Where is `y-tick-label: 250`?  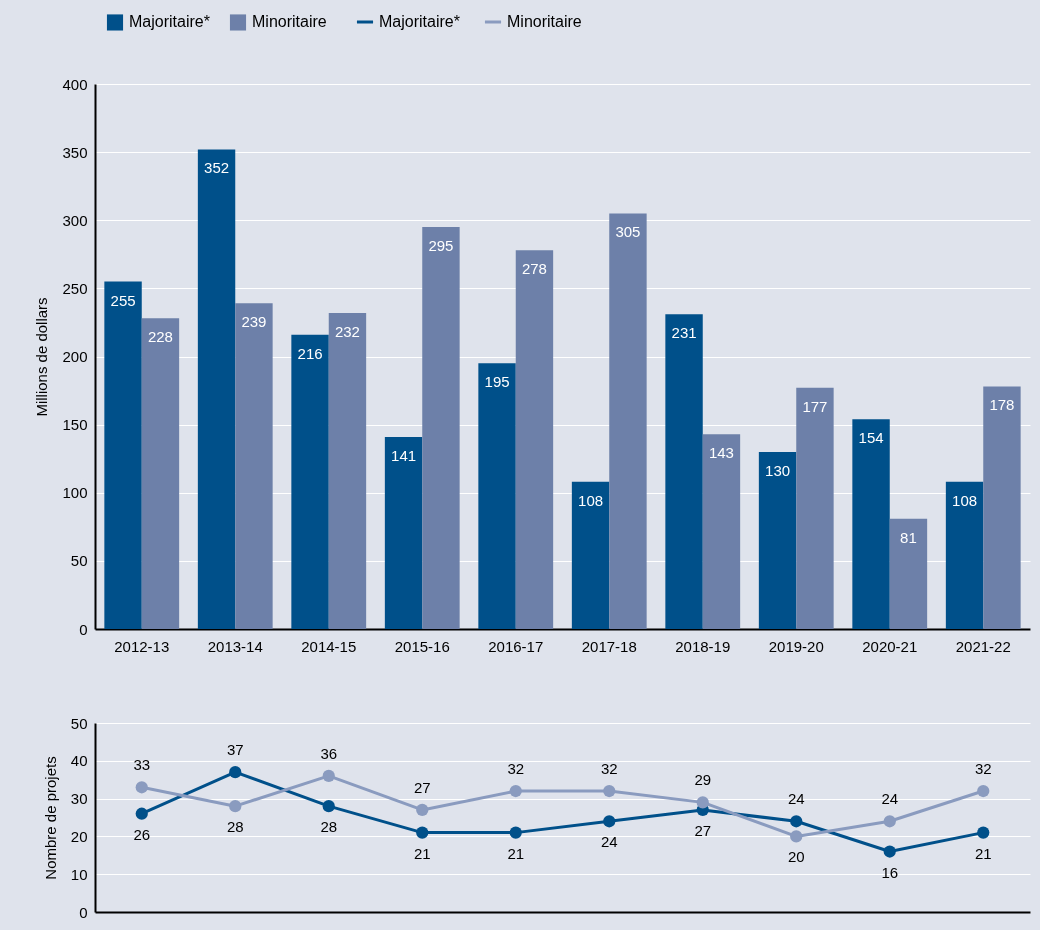 y-tick-label: 250 is located at coordinates (75, 288).